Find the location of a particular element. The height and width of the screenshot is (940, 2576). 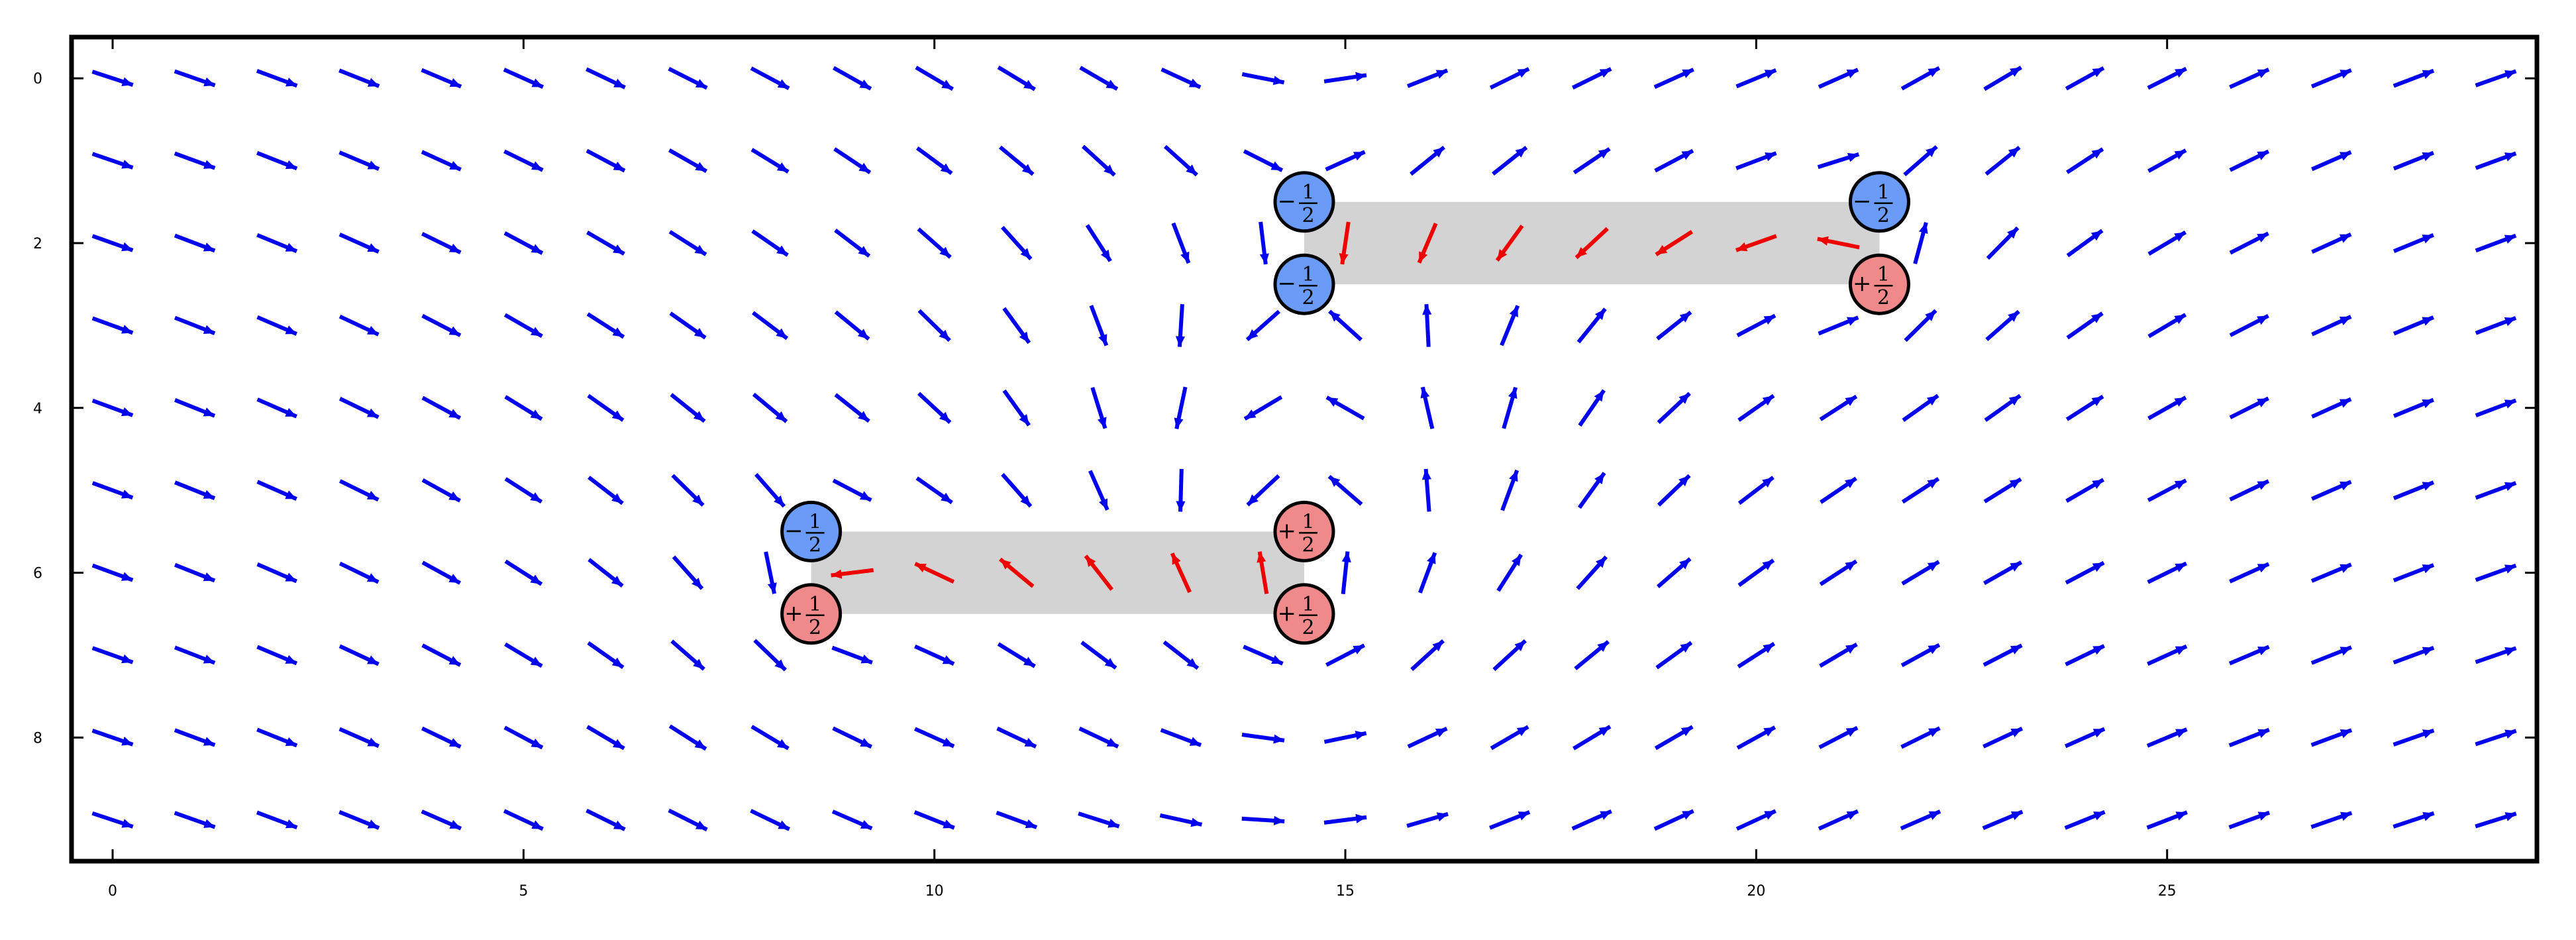

negative-defect-marker: −12 is located at coordinates (811, 531).